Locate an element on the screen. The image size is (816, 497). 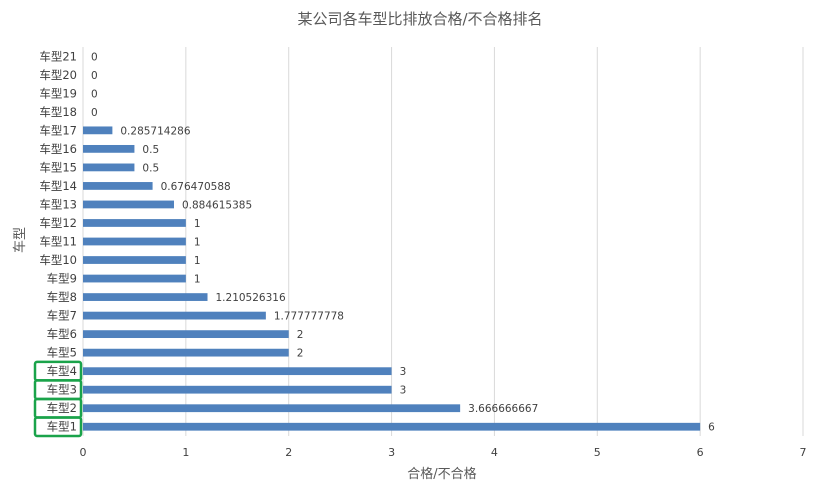
y-axis-title: 车型 is located at coordinates (20, 240).